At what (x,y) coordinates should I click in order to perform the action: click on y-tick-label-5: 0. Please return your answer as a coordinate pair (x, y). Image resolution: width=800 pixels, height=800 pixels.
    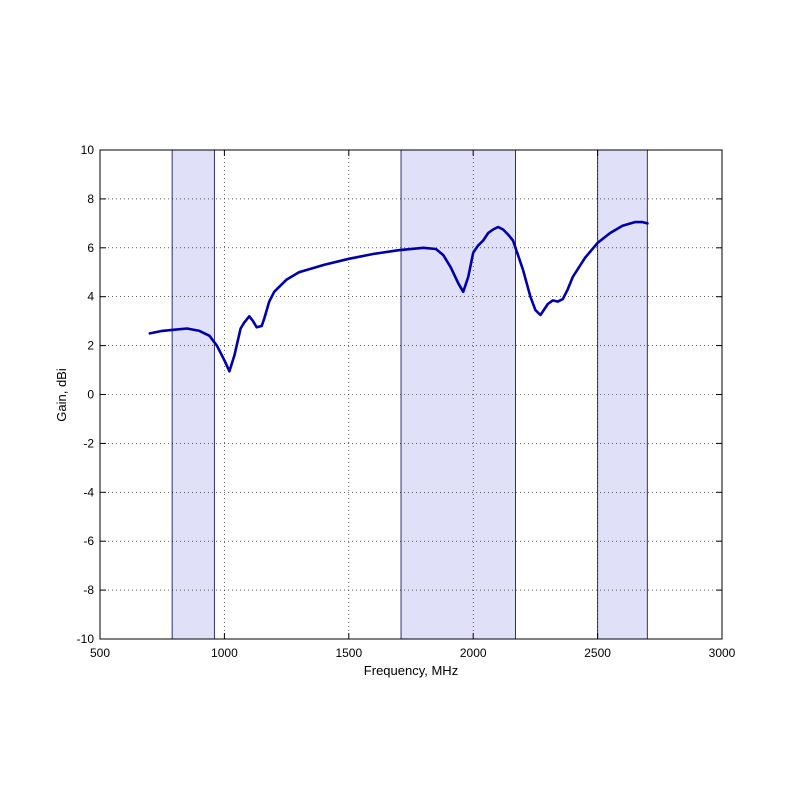
    Looking at the image, I should click on (90, 395).